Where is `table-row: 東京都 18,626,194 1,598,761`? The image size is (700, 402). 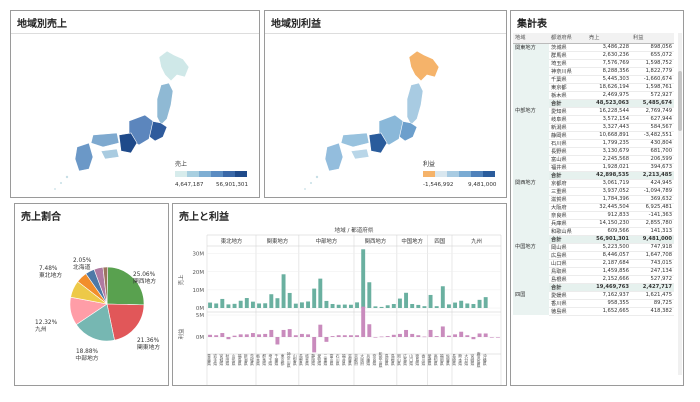 table-row: 東京都 18,626,194 1,598,761 is located at coordinates (593, 87).